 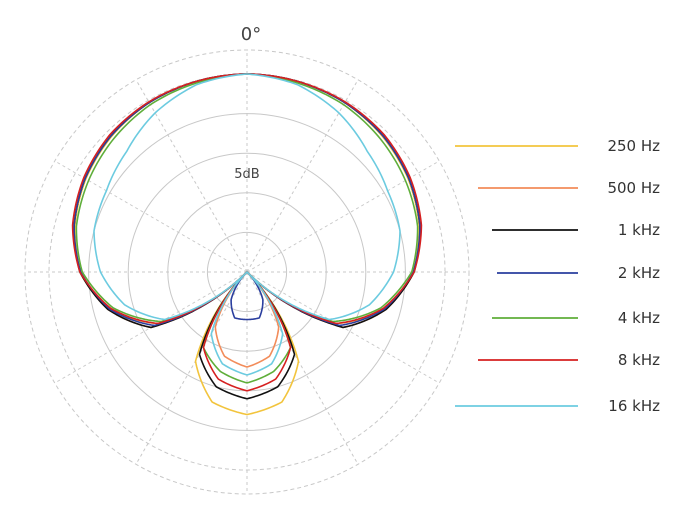 I want to click on ring-20db, so click(x=247, y=272).